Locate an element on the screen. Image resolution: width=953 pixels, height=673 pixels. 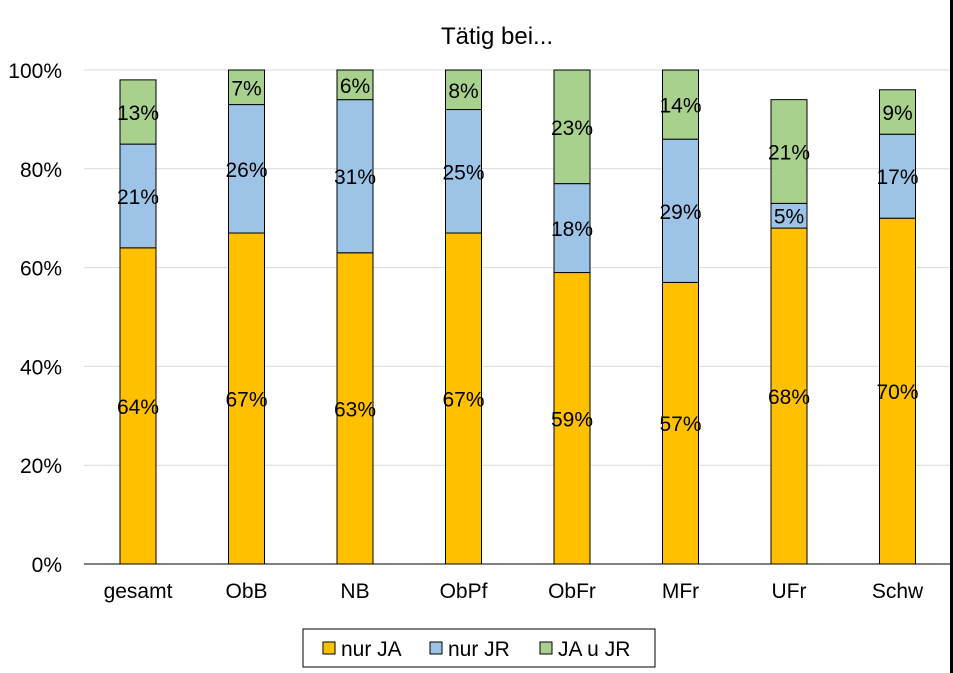
data-label: 5% is located at coordinates (789, 217).